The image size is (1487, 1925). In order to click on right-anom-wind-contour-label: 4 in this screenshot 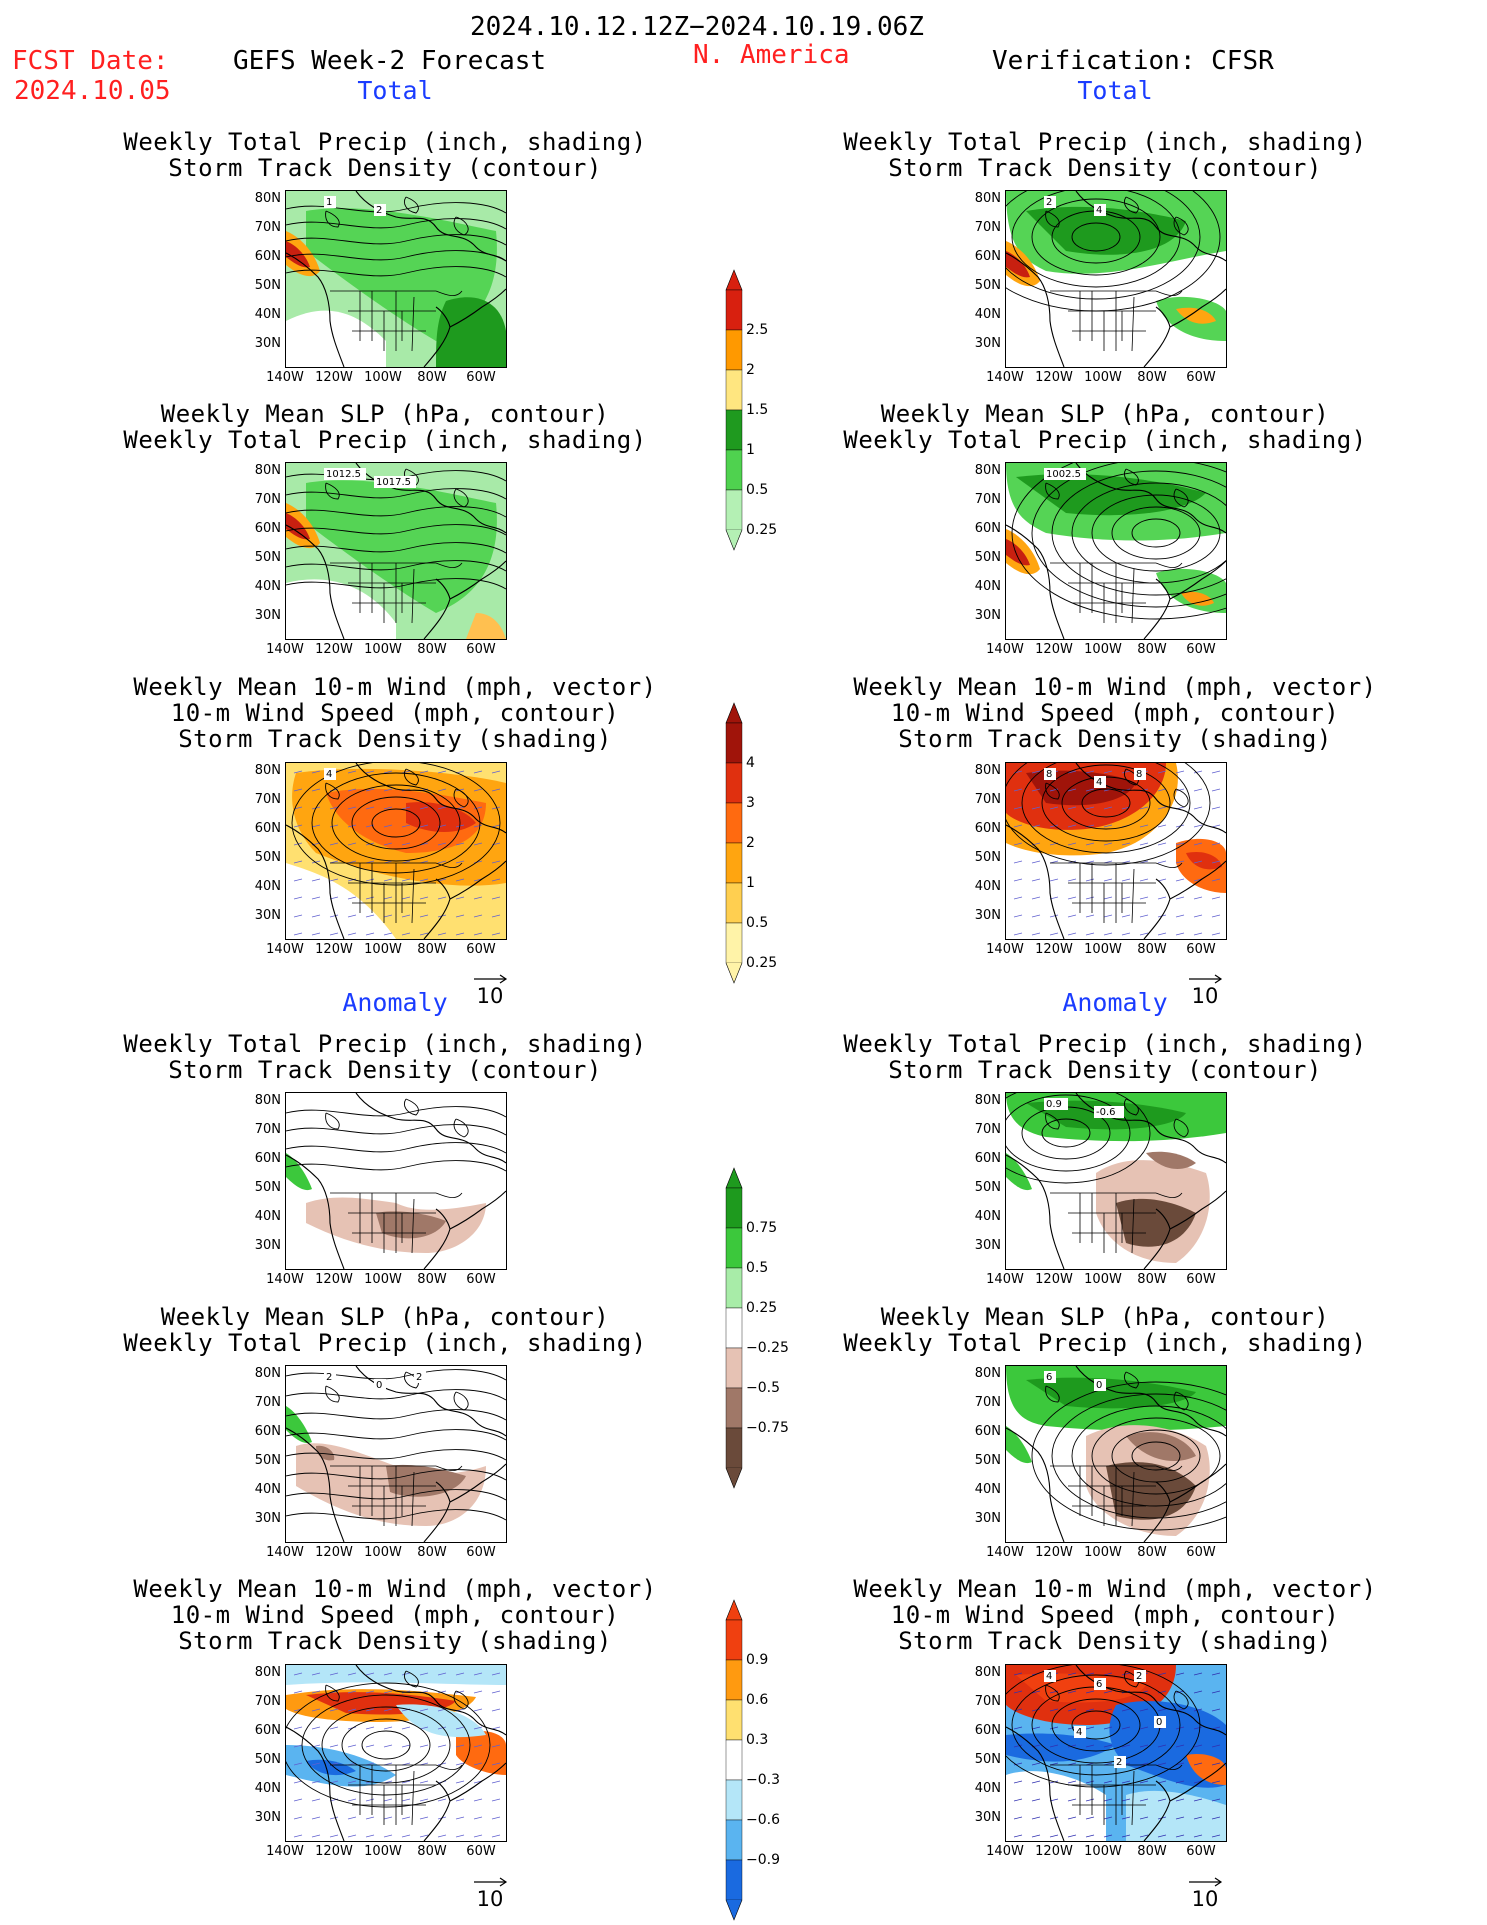, I will do `click(1079, 1732)`.